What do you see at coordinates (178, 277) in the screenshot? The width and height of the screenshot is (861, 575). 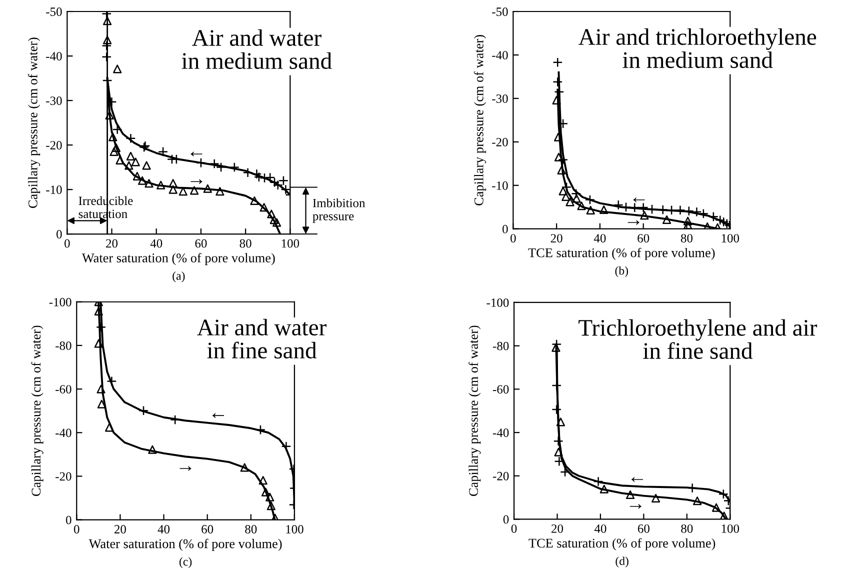 I see `text: (a)` at bounding box center [178, 277].